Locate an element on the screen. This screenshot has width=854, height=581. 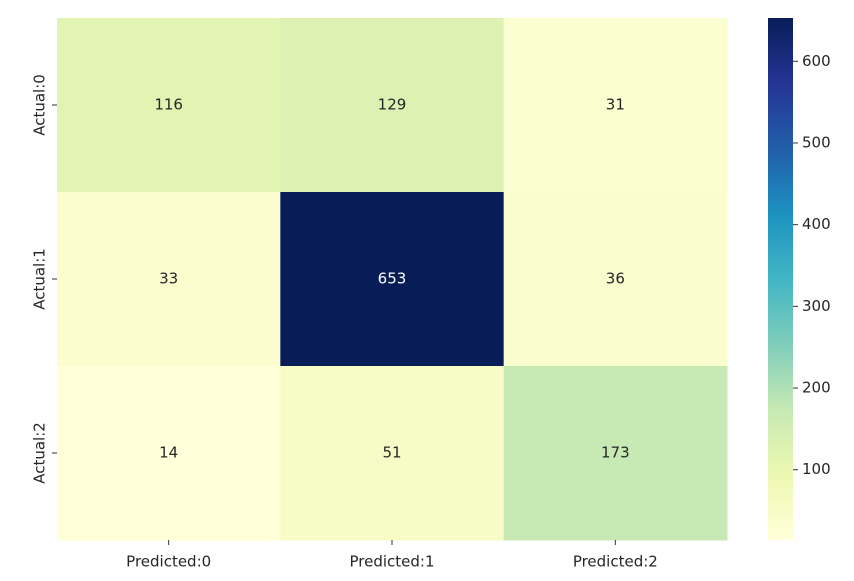
y-tick-label: Actual:2 is located at coordinates (40, 453).